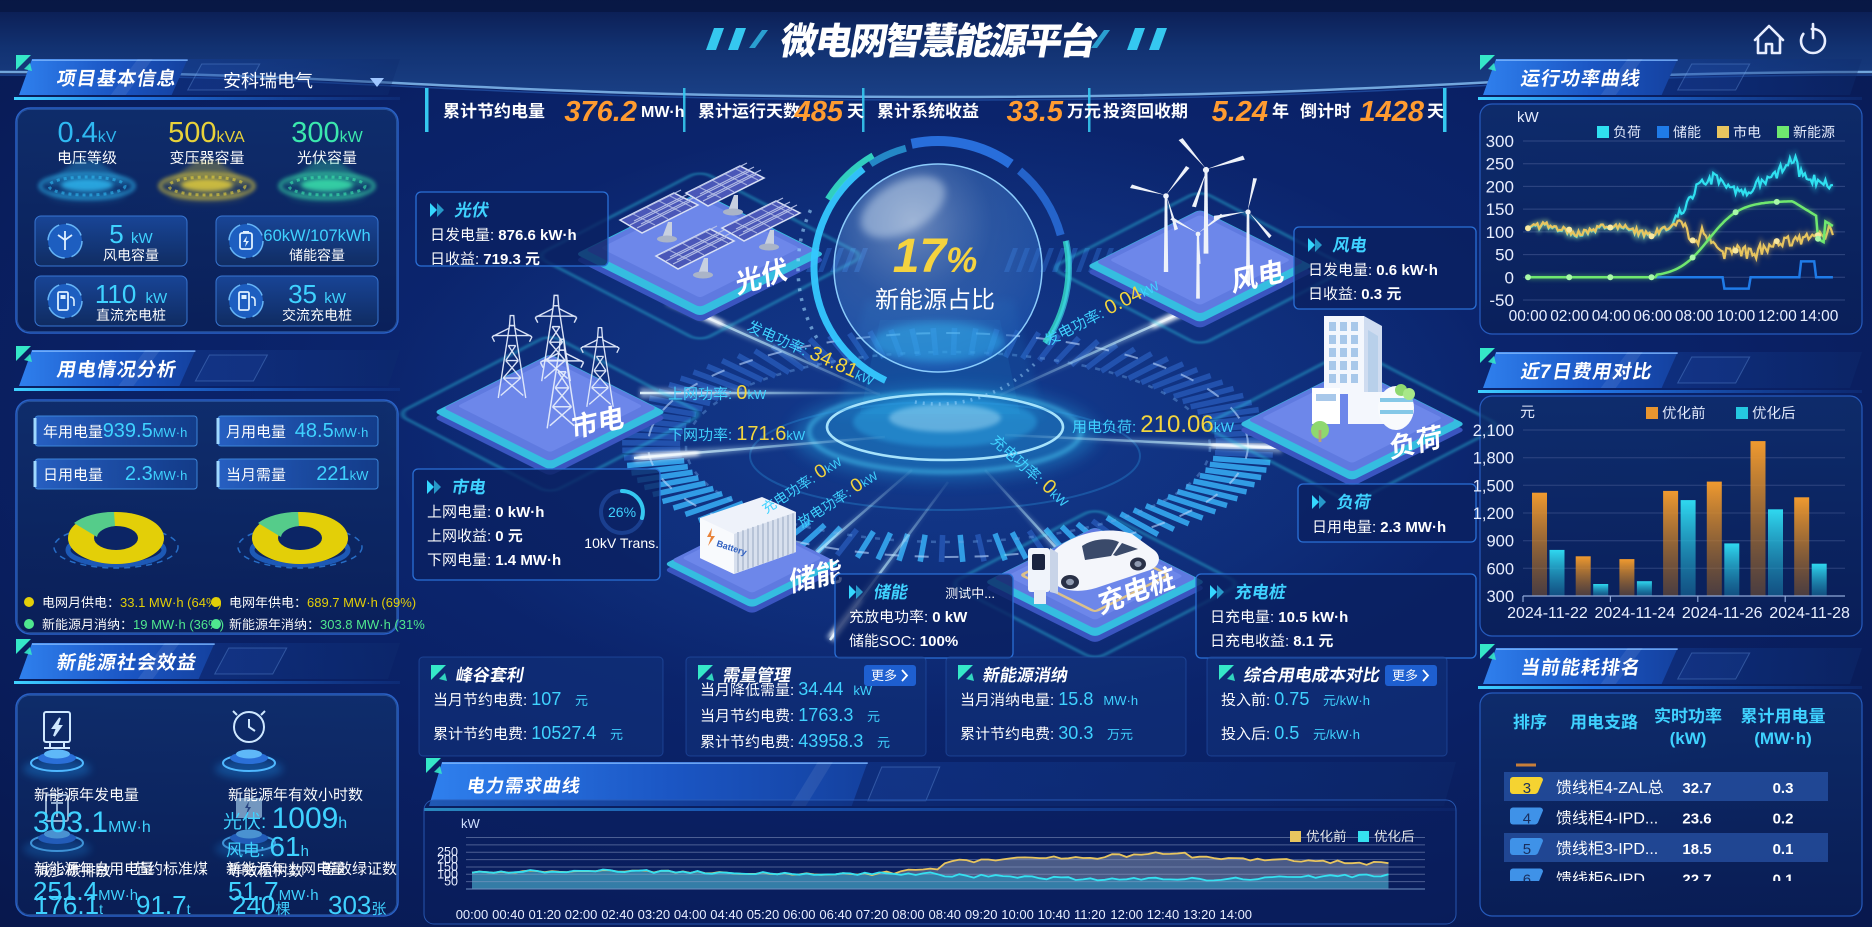  Describe the element at coordinates (508, 914) in the screenshot. I see `svg-text: 00:40` at that location.